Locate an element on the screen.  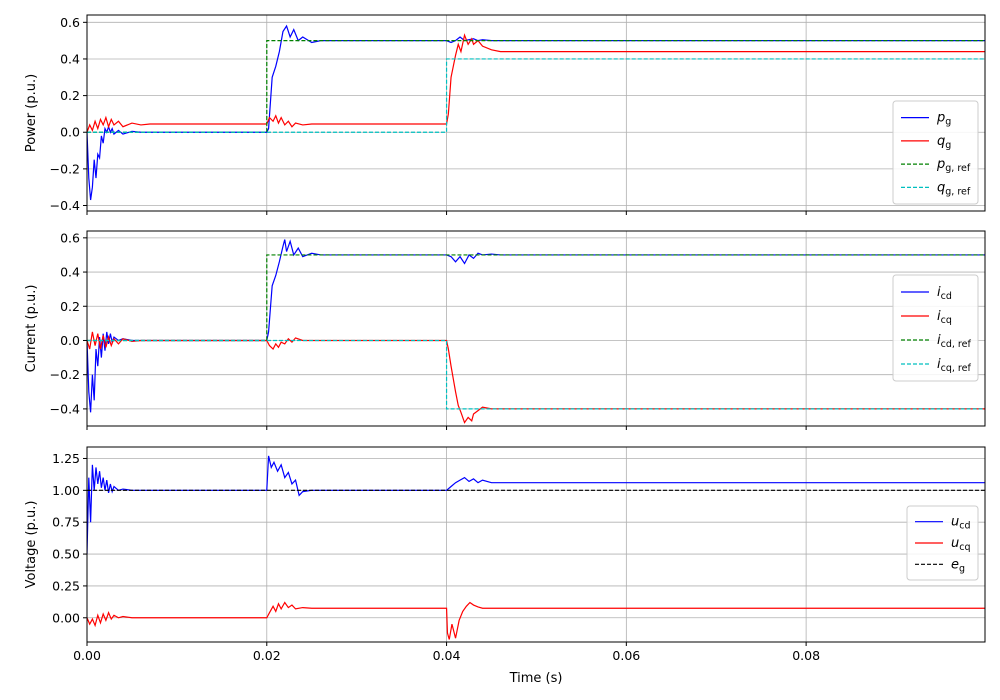
series-line-icdref is located at coordinates (536, 298).